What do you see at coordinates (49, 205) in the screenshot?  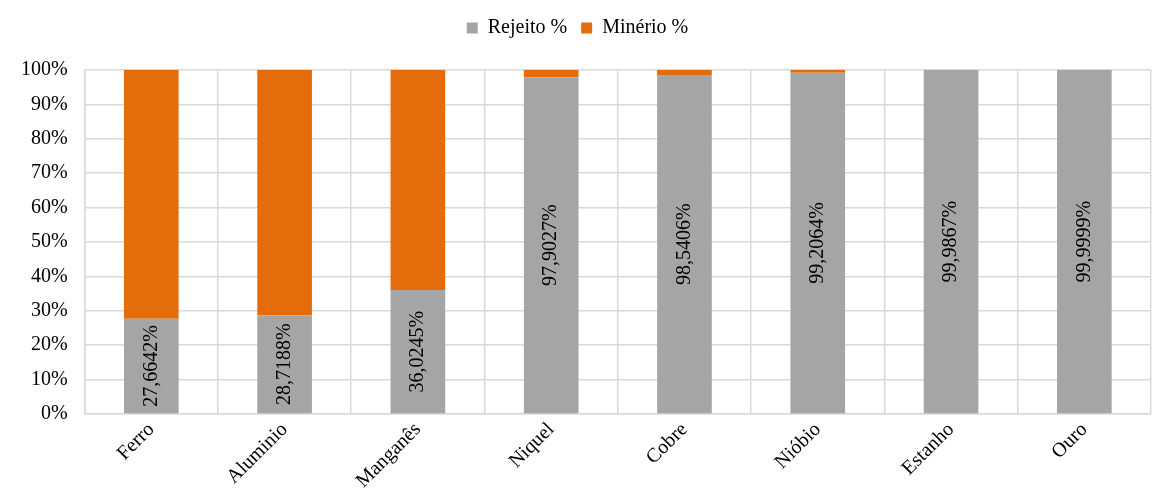 I see `y-tick-label: 60%` at bounding box center [49, 205].